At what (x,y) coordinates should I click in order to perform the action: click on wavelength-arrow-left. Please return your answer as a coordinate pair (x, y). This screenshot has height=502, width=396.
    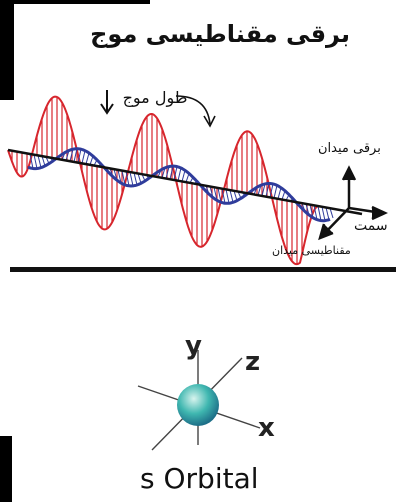
    Looking at the image, I should click on (107, 102).